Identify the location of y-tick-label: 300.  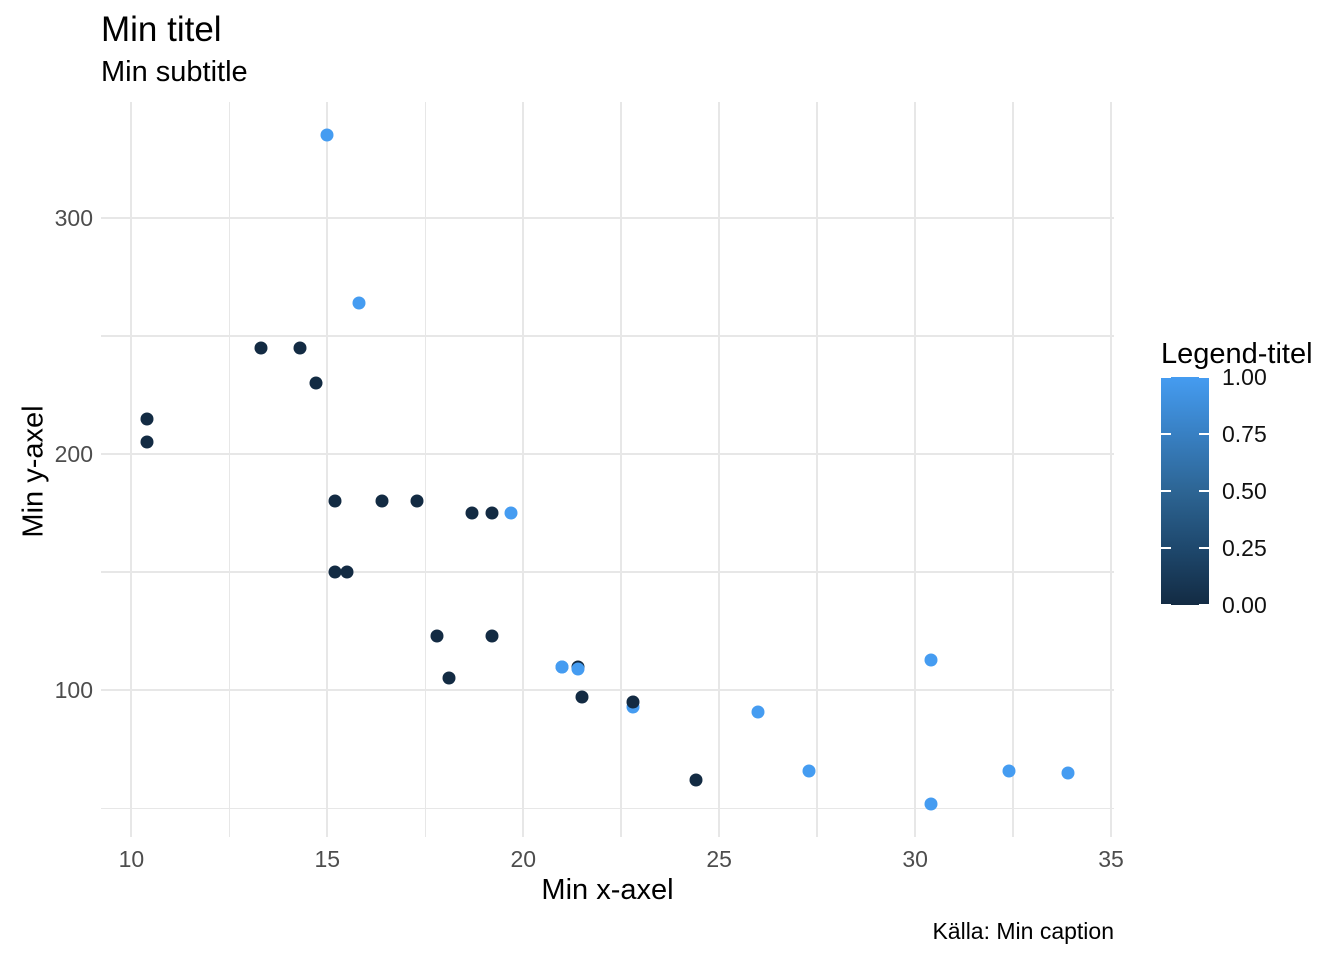
(73, 218).